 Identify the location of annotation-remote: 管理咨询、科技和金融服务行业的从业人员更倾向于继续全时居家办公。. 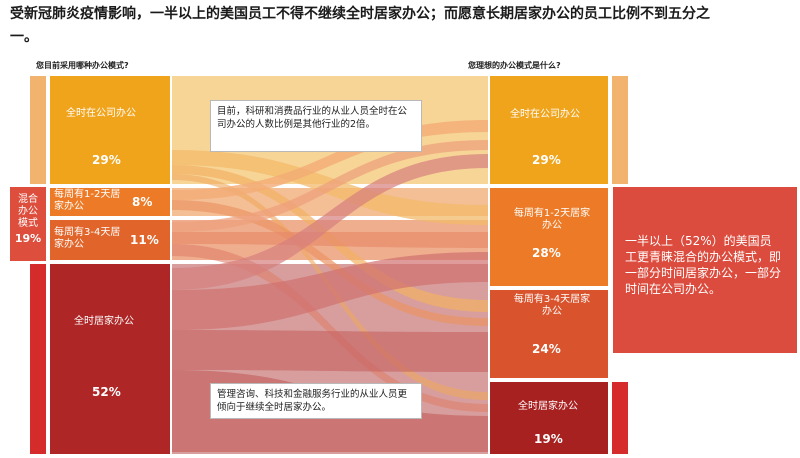
(316, 401).